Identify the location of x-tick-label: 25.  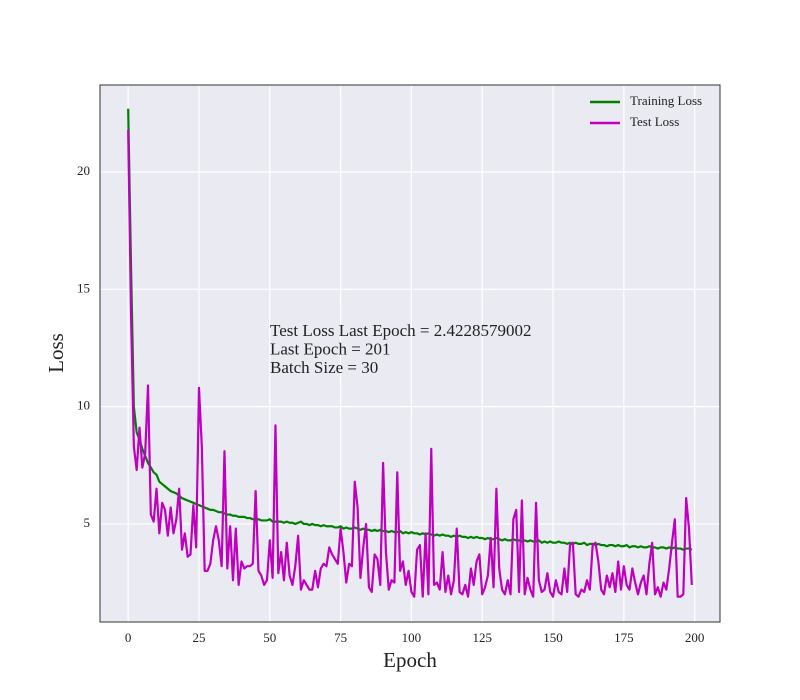
(198, 637).